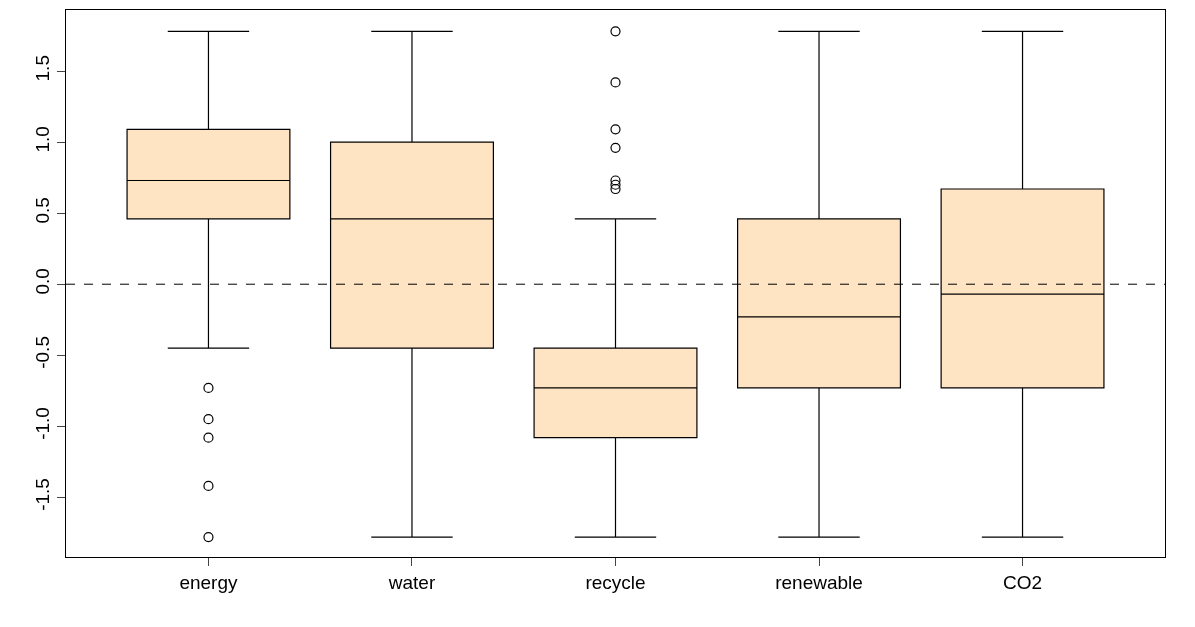  What do you see at coordinates (43, 210) in the screenshot?
I see `y-tick-label: 0.5` at bounding box center [43, 210].